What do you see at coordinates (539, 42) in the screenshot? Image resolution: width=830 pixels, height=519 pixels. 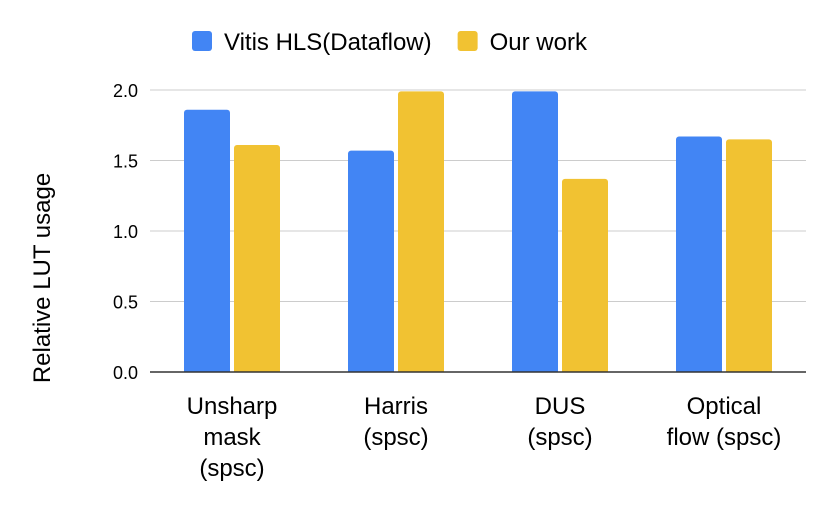 I see `legend-label: Our work` at bounding box center [539, 42].